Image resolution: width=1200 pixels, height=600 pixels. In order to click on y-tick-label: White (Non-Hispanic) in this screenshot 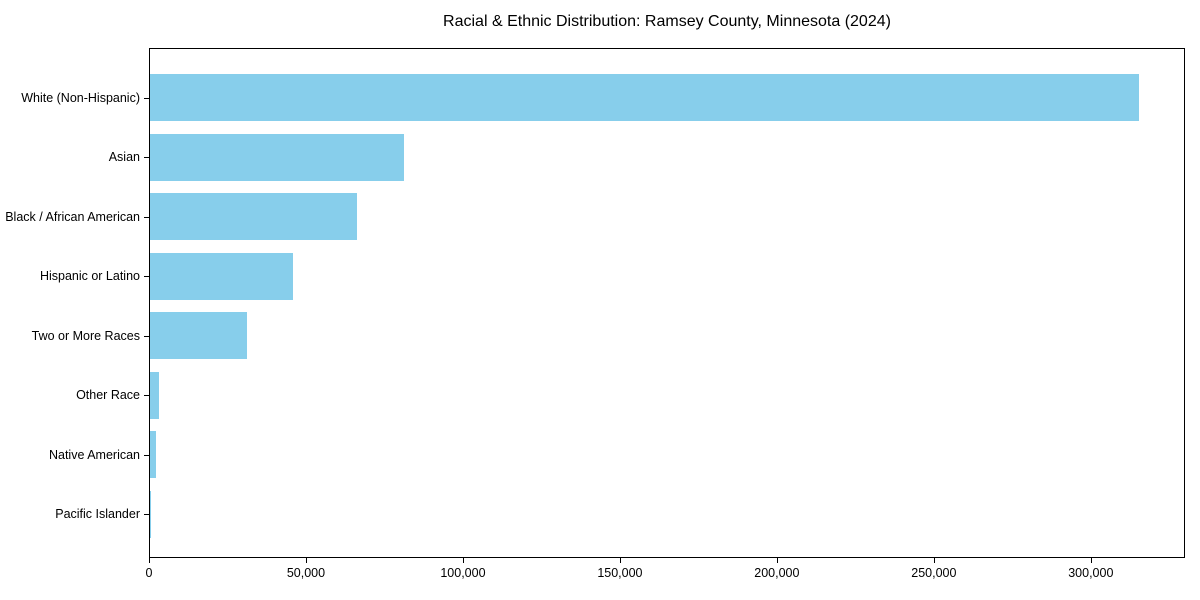, I will do `click(80, 97)`.